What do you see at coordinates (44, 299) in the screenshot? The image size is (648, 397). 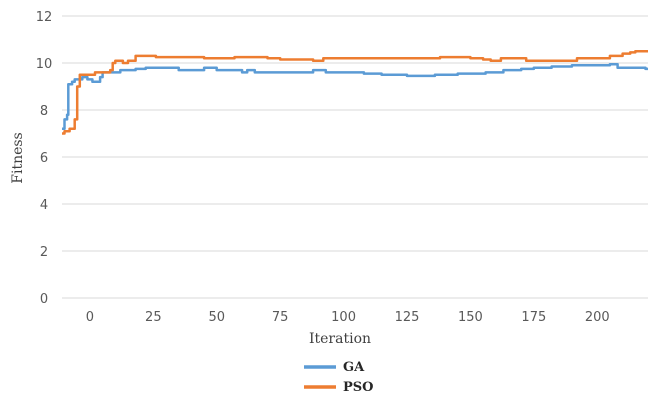 I see `y-tick-label: 0` at bounding box center [44, 299].